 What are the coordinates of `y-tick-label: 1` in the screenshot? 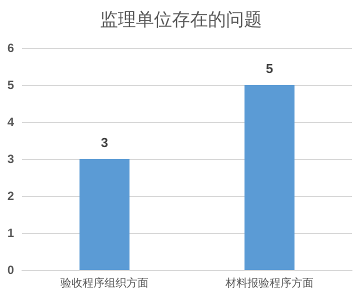 It's located at (10, 233).